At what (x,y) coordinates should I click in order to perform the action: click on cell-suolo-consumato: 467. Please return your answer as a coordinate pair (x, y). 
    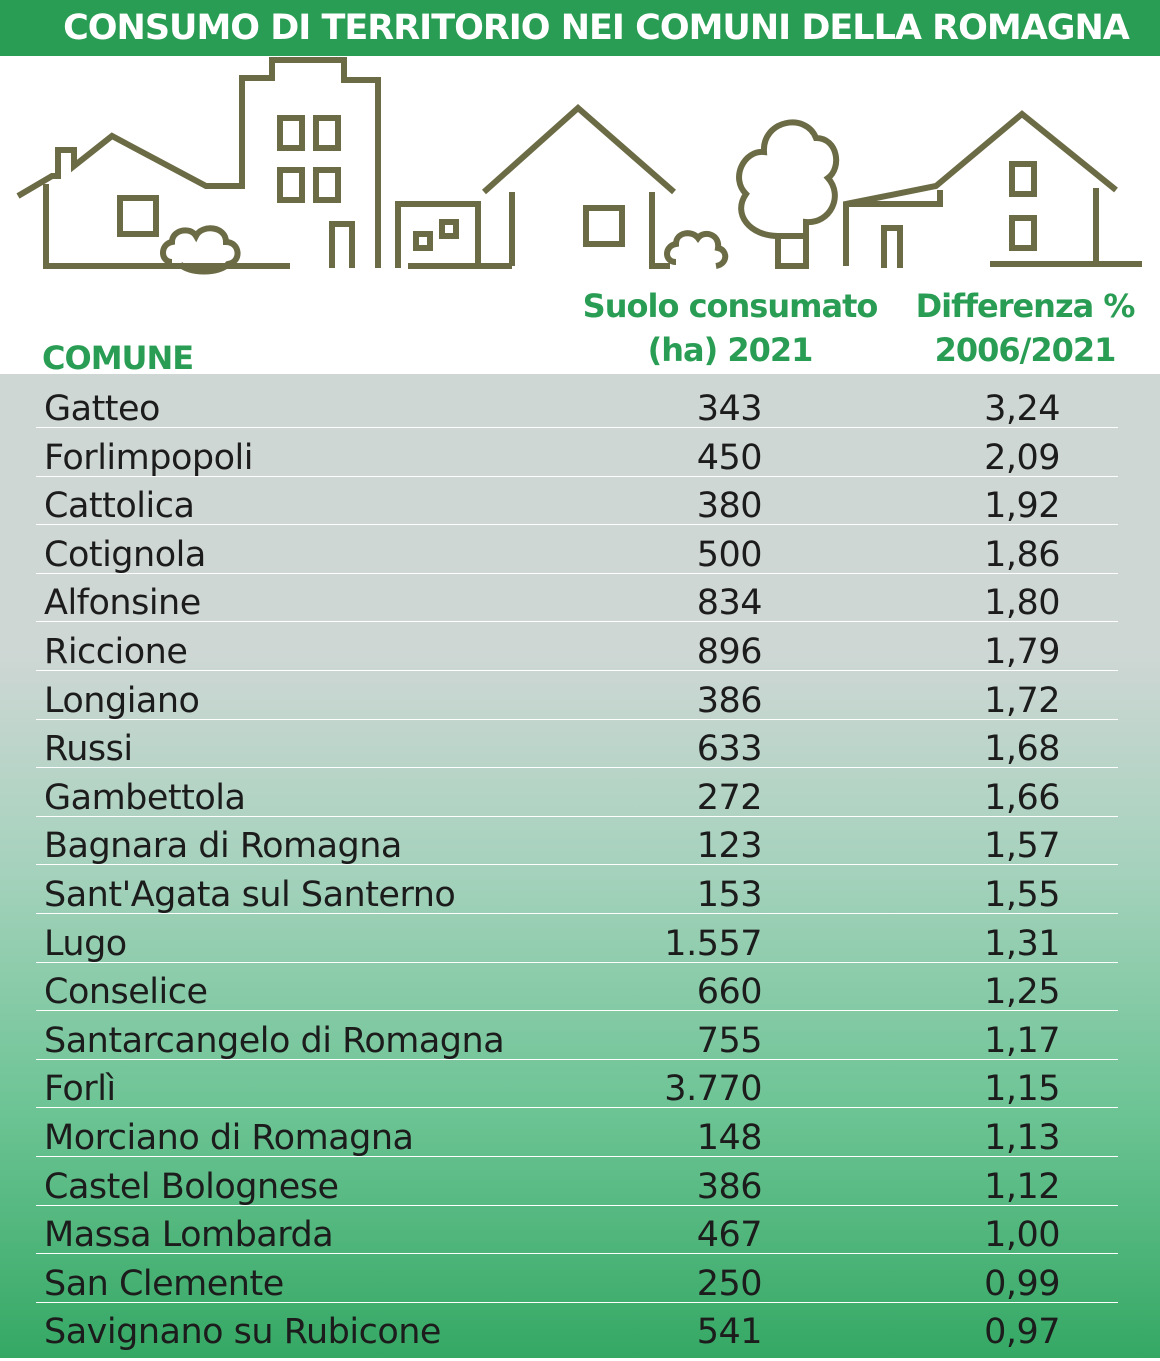
    Looking at the image, I should click on (729, 1235).